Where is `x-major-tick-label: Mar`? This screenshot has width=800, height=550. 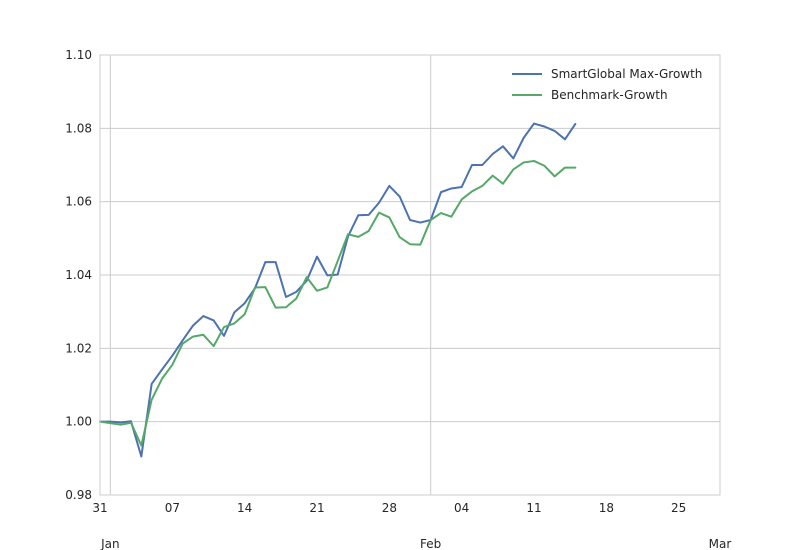 x-major-tick-label: Mar is located at coordinates (720, 543).